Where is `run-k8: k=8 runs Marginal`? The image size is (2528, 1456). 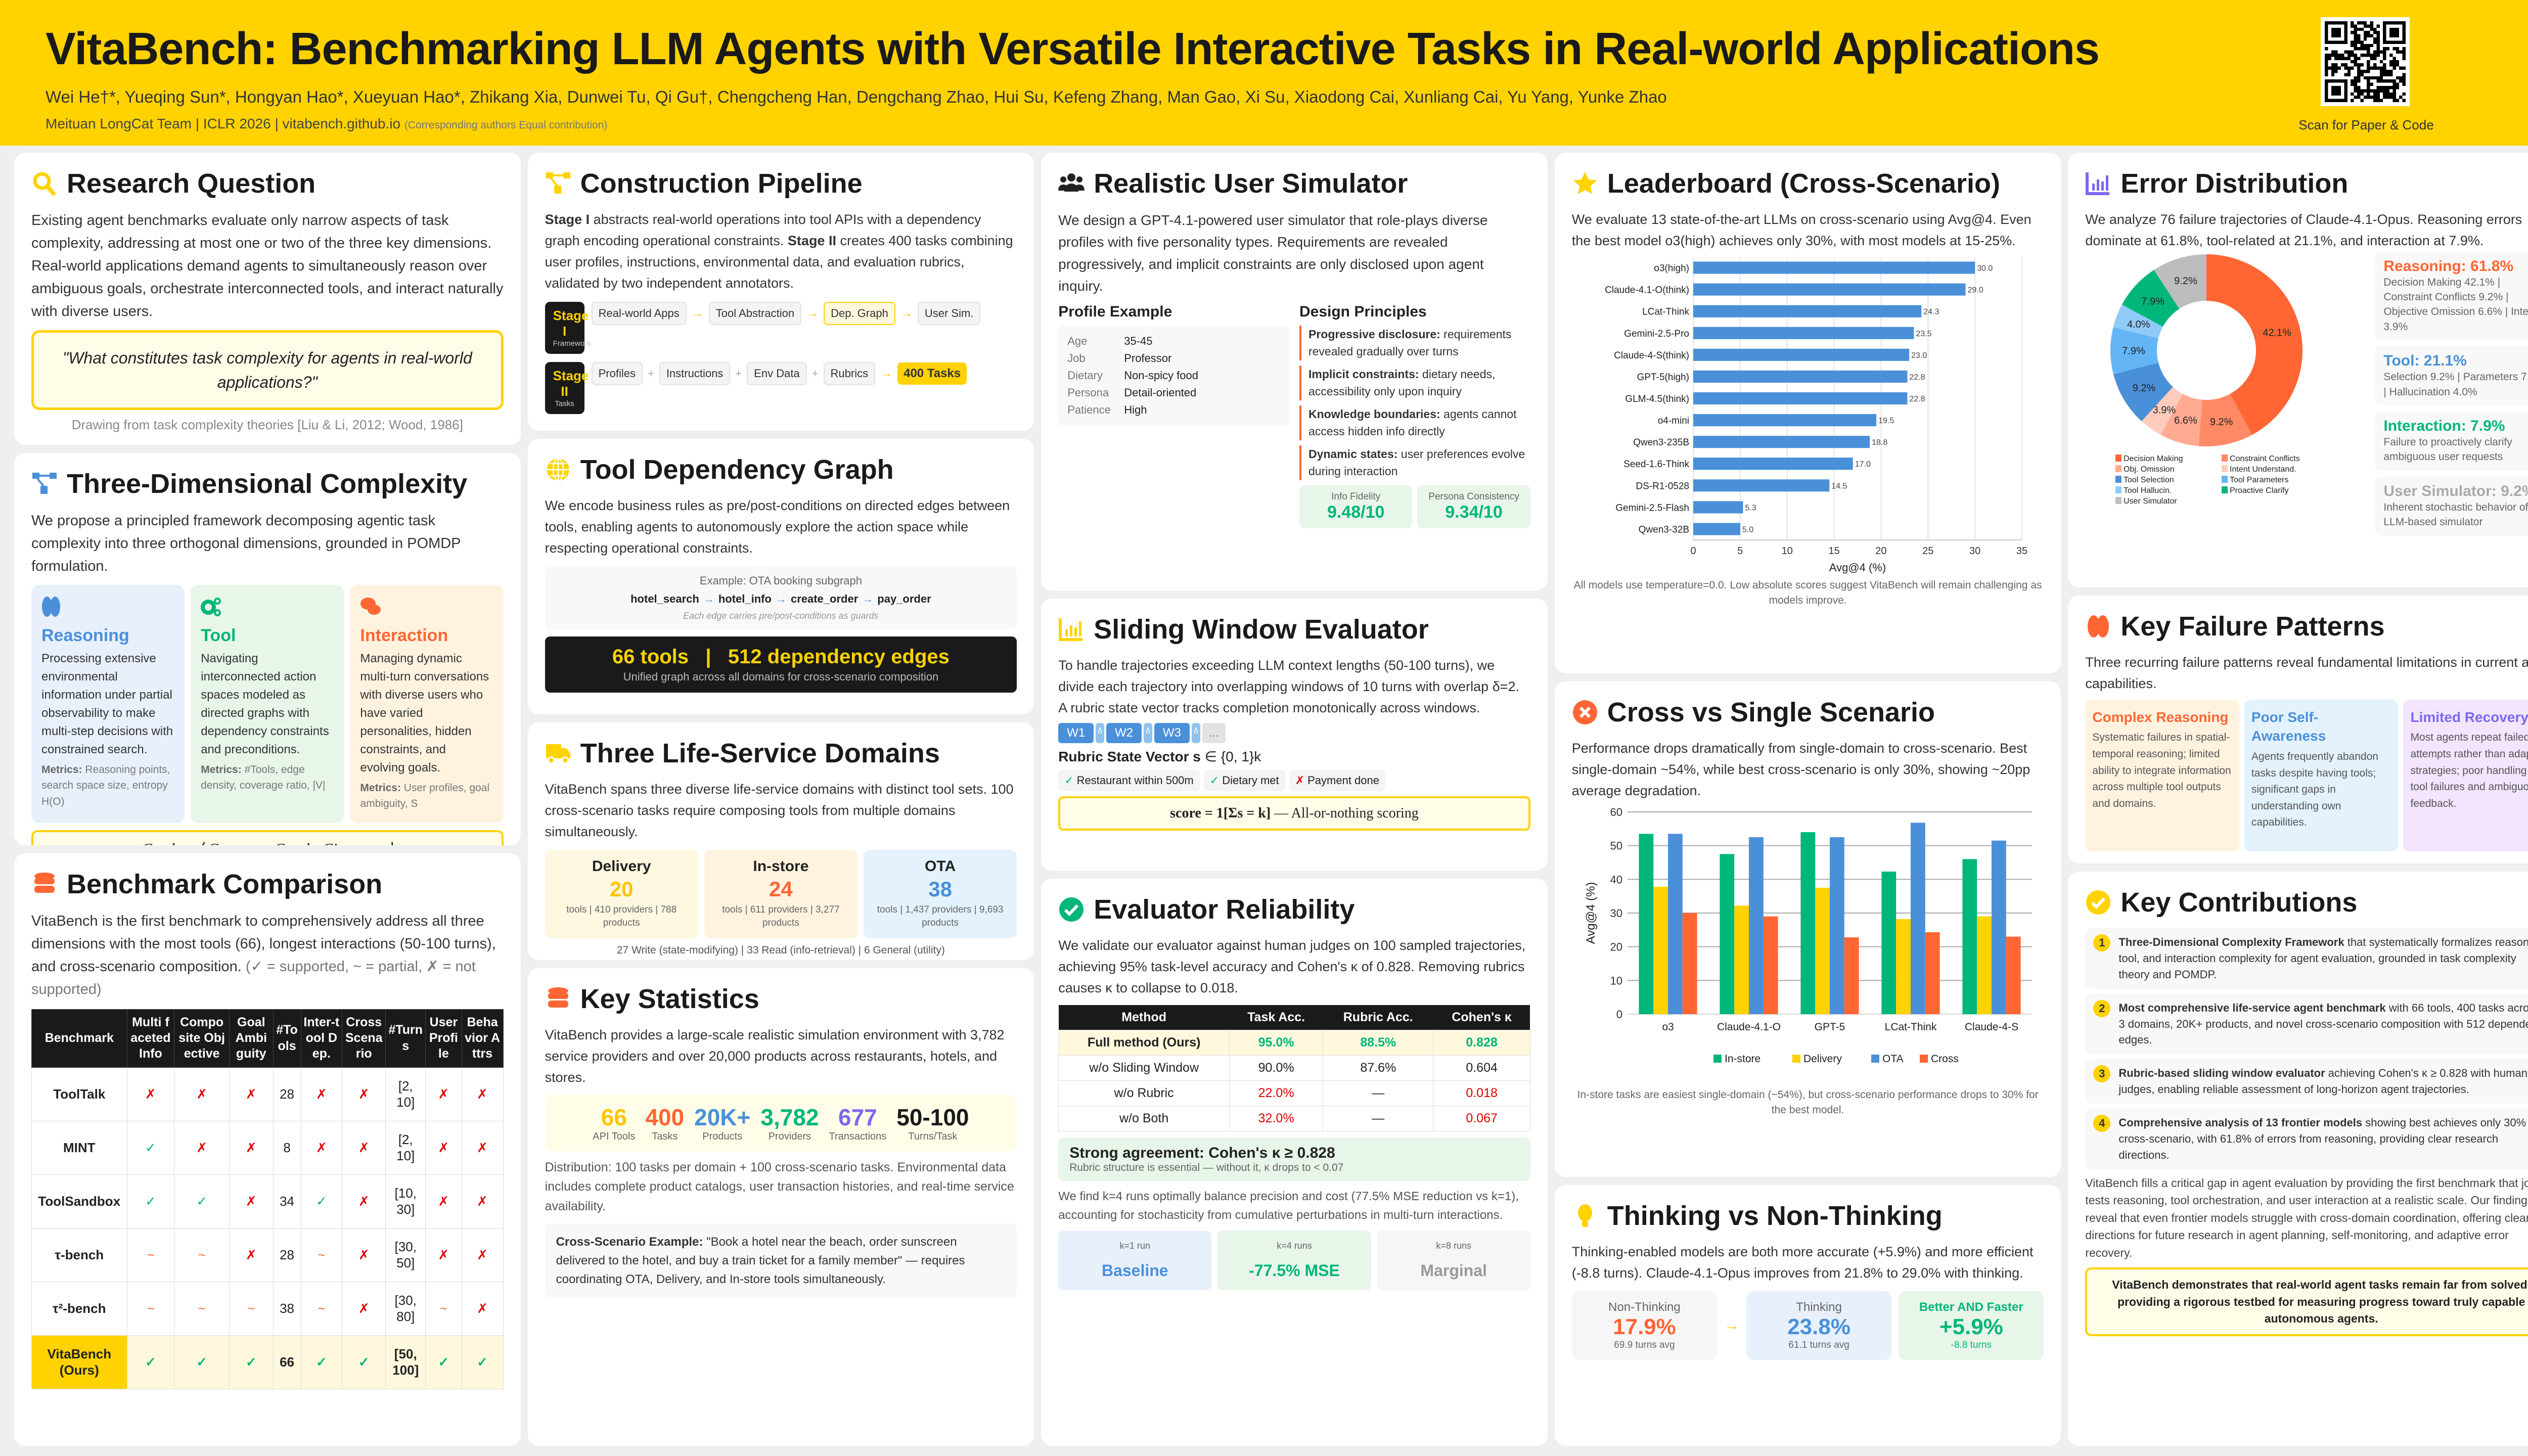 run-k8: k=8 runs Marginal is located at coordinates (1454, 1260).